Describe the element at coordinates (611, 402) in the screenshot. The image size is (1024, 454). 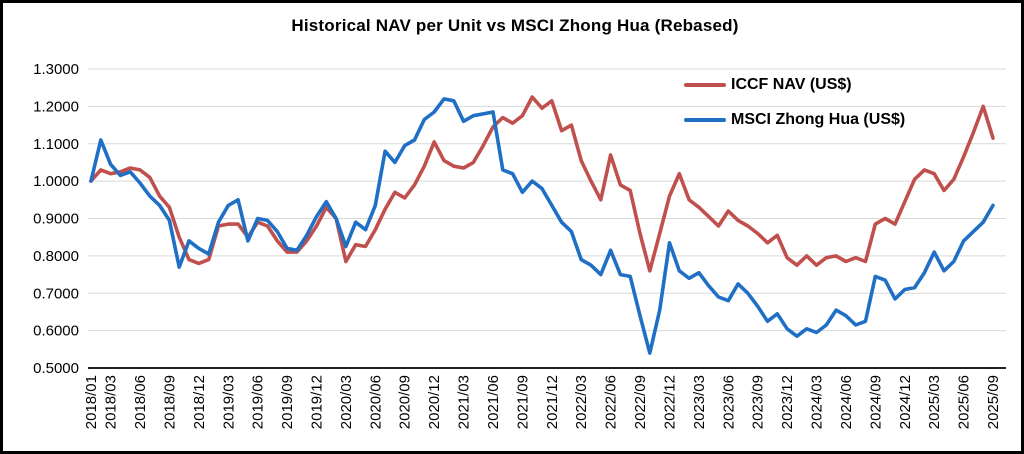
I see `svg-text: 2022/06` at that location.